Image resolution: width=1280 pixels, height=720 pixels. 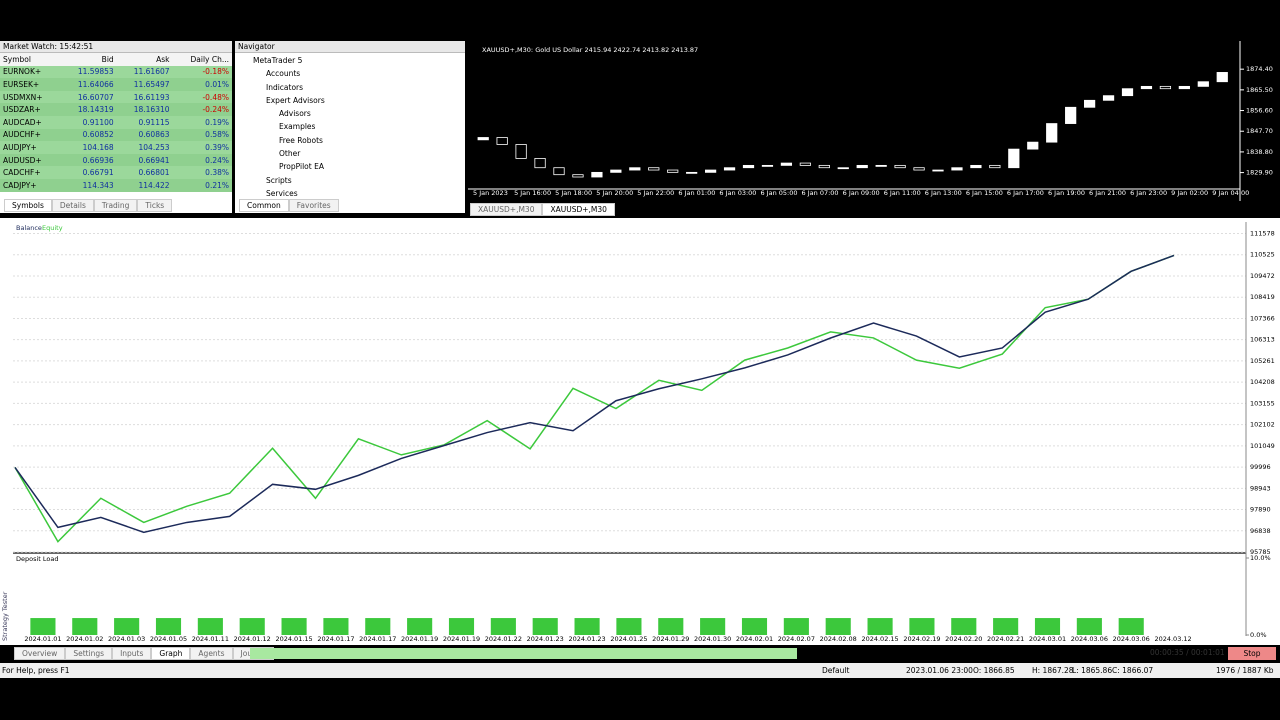 I want to click on x-tick-label: 6 Jan 11:00, so click(x=902, y=193).